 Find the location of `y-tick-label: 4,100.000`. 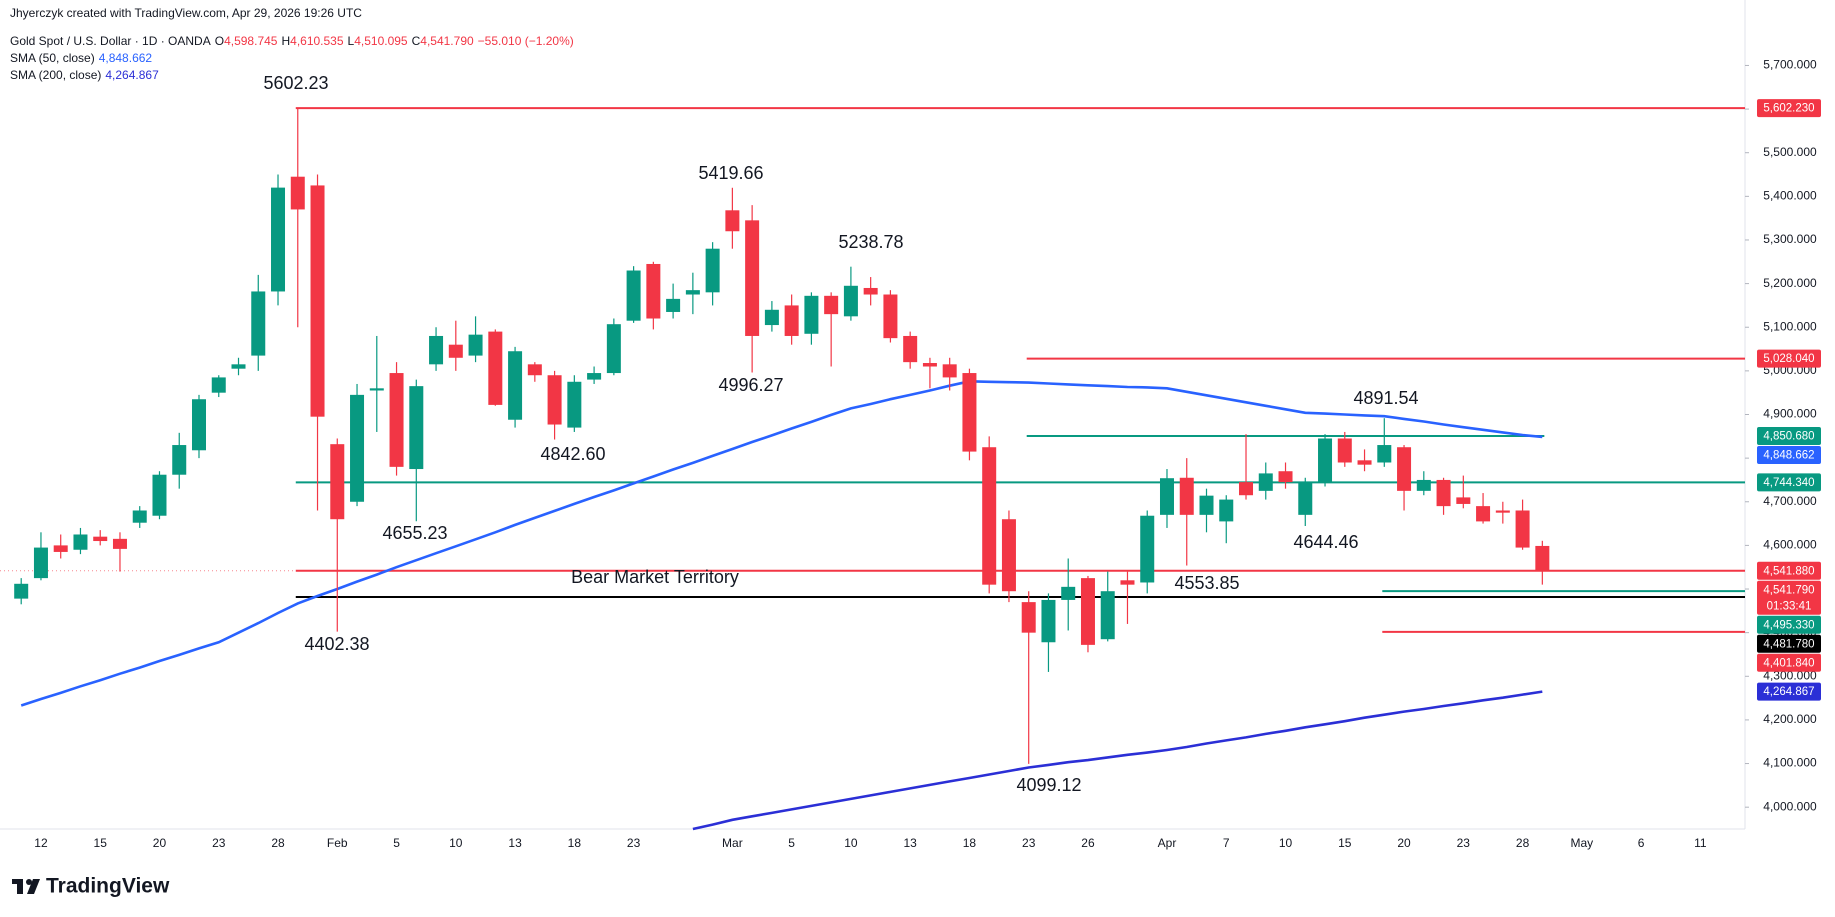

y-tick-label: 4,100.000 is located at coordinates (1790, 763).